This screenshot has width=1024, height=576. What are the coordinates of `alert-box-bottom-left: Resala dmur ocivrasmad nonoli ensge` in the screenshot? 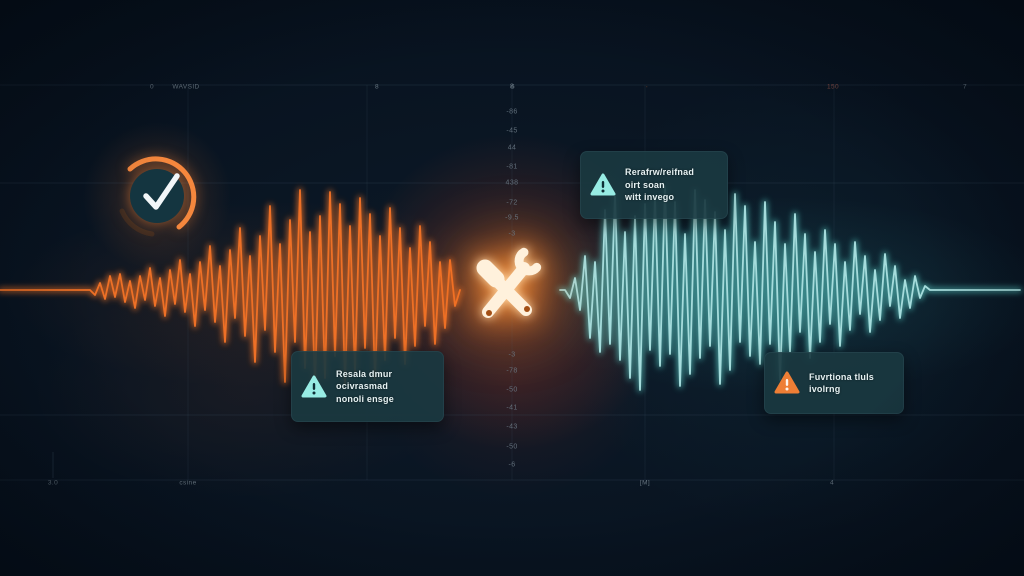 It's located at (367, 386).